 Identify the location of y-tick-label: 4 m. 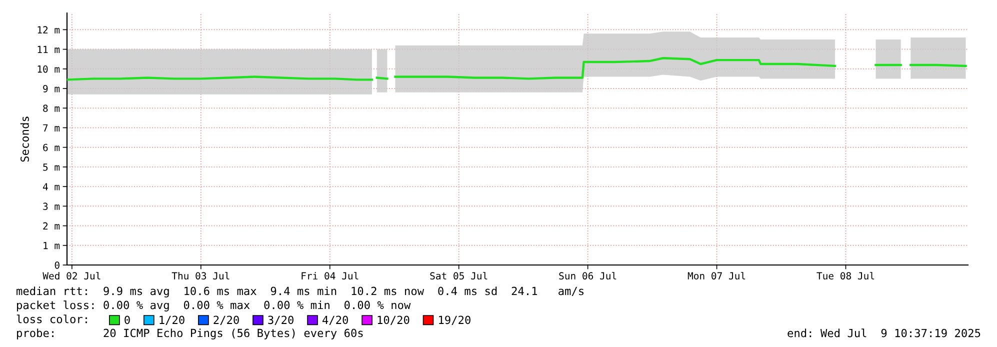
(51, 186).